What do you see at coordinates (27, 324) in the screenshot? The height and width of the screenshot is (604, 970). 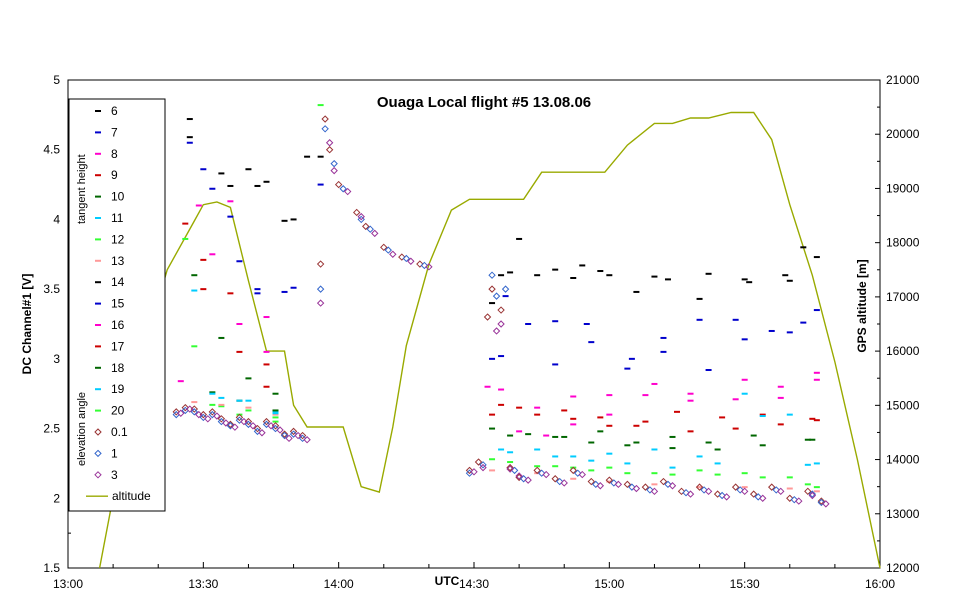 I see `y-axis-label: DC Channel#1 [V]` at bounding box center [27, 324].